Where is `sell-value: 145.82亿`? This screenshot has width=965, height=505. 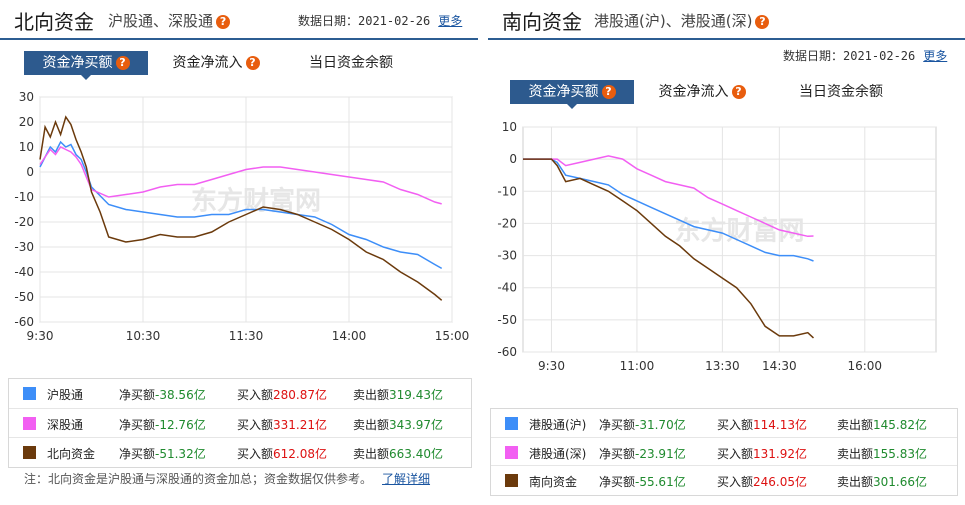 sell-value: 145.82亿 is located at coordinates (900, 425).